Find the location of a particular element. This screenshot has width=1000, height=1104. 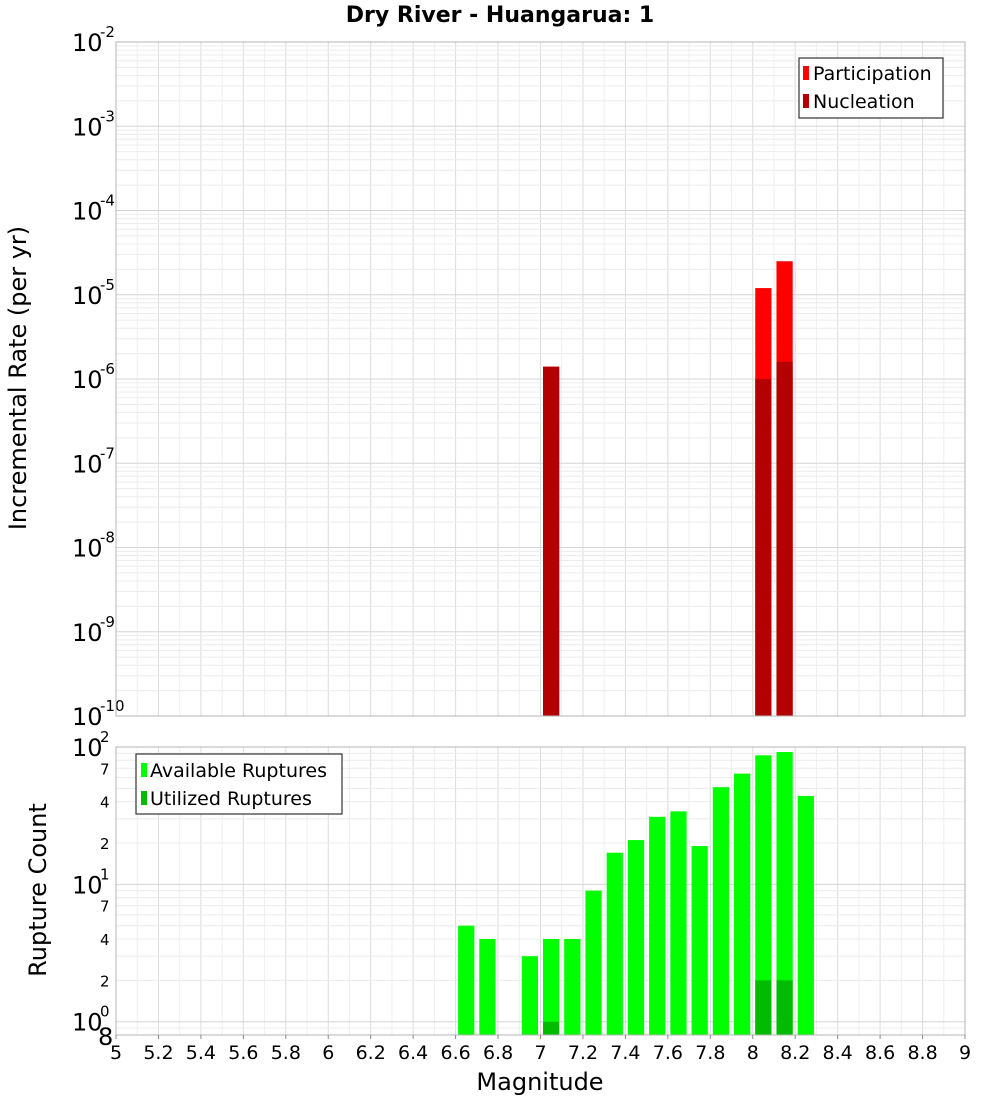

legend-swatch-available-ruptures is located at coordinates (144, 770).